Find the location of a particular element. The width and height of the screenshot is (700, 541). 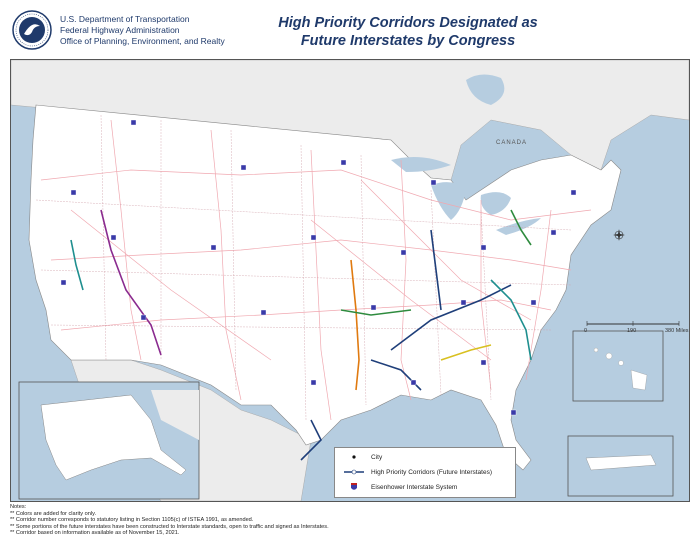

scale-tick-label: 380 Miles is located at coordinates (677, 331).